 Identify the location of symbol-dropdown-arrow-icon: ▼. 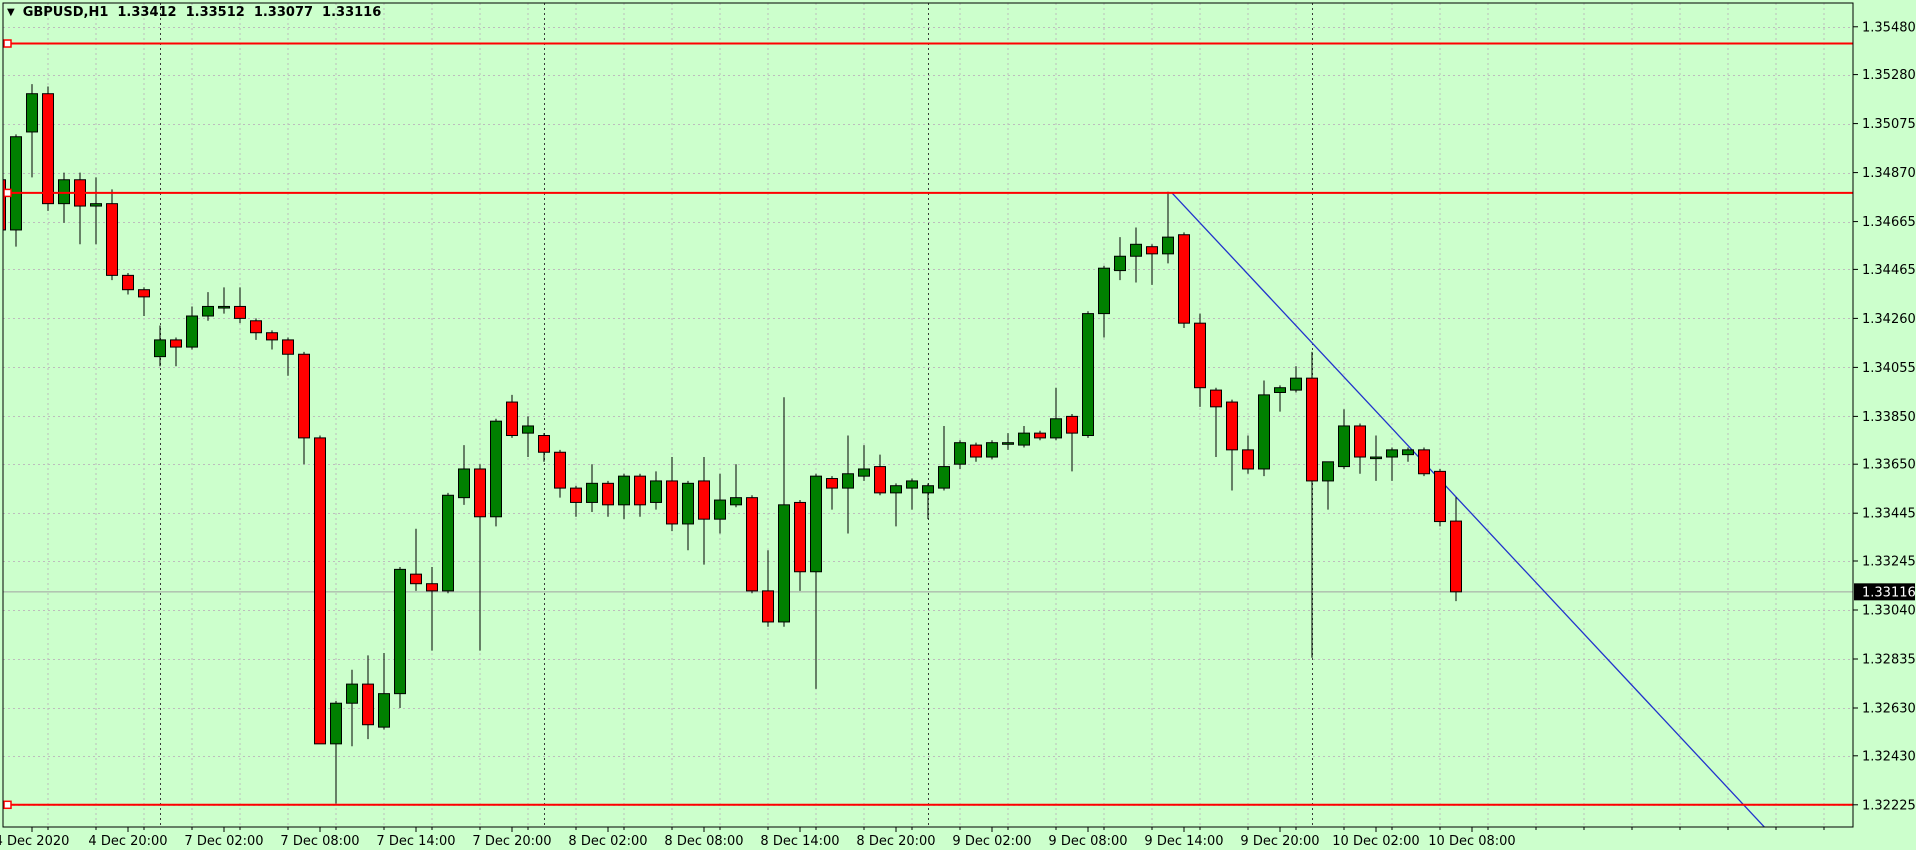
(11, 12).